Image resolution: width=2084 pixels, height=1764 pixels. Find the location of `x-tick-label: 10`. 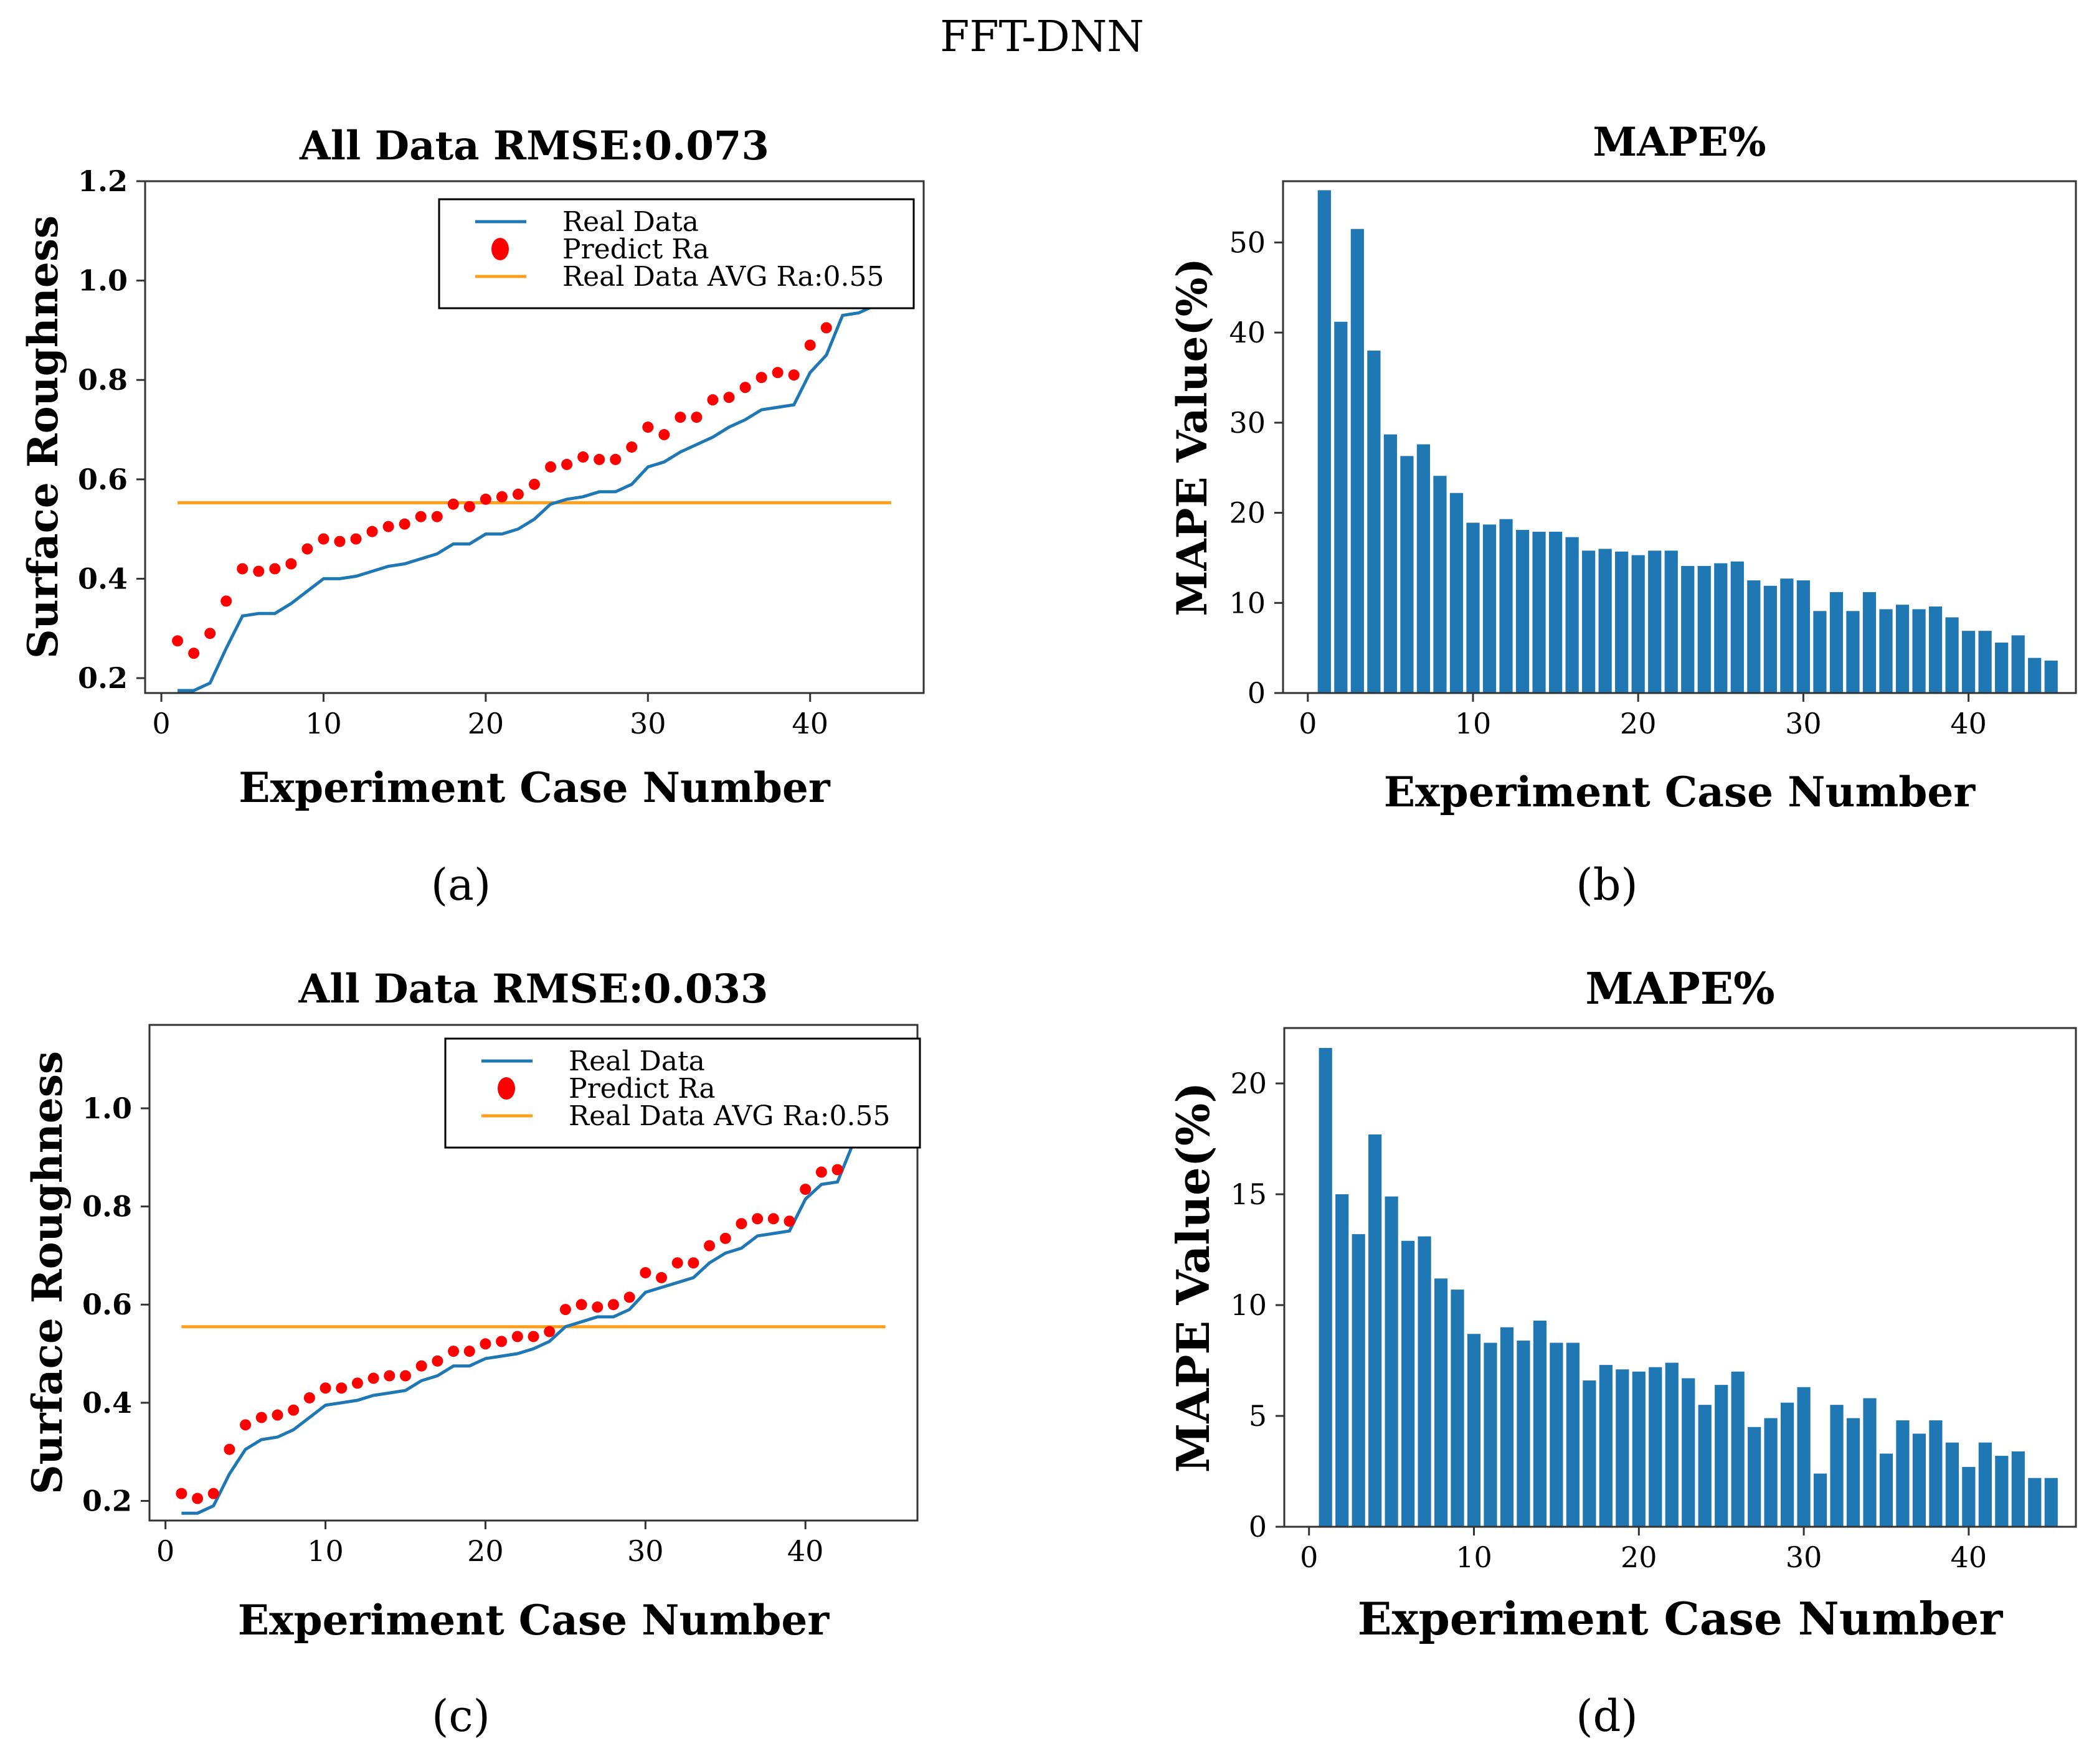

x-tick-label: 10 is located at coordinates (1474, 1557).